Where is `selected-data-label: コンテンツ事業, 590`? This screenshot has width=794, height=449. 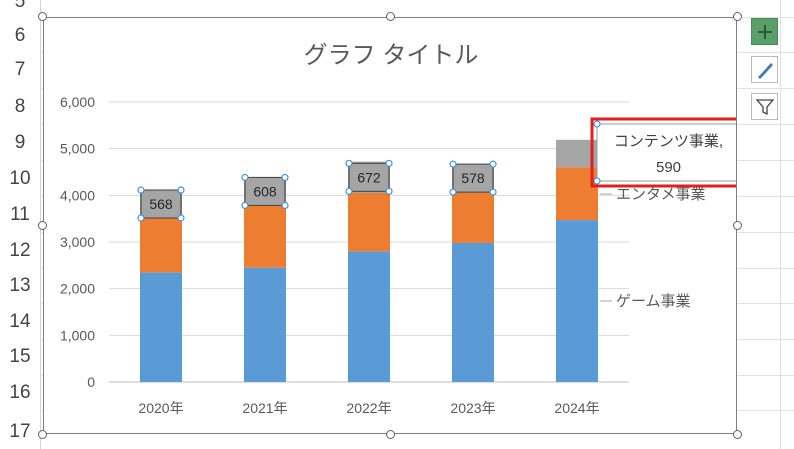
selected-data-label: コンテンツ事業, 590 is located at coordinates (668, 152).